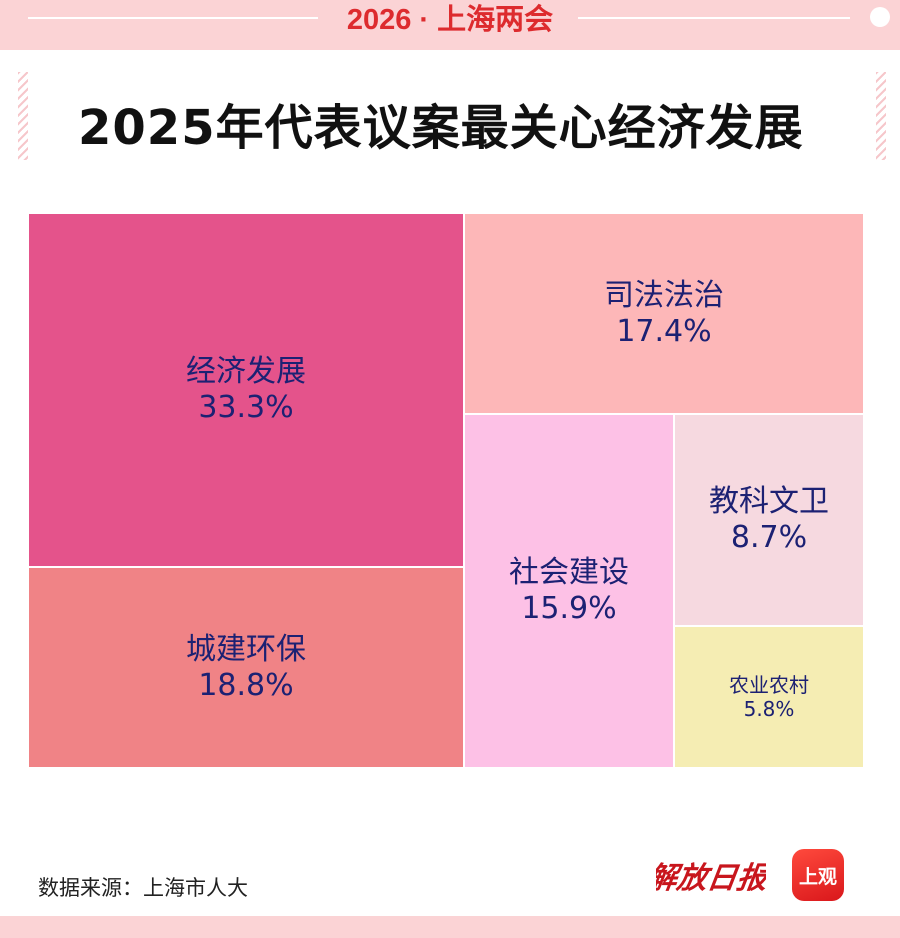 Image resolution: width=900 pixels, height=938 pixels. I want to click on treemap-label: 教科文卫, so click(769, 501).